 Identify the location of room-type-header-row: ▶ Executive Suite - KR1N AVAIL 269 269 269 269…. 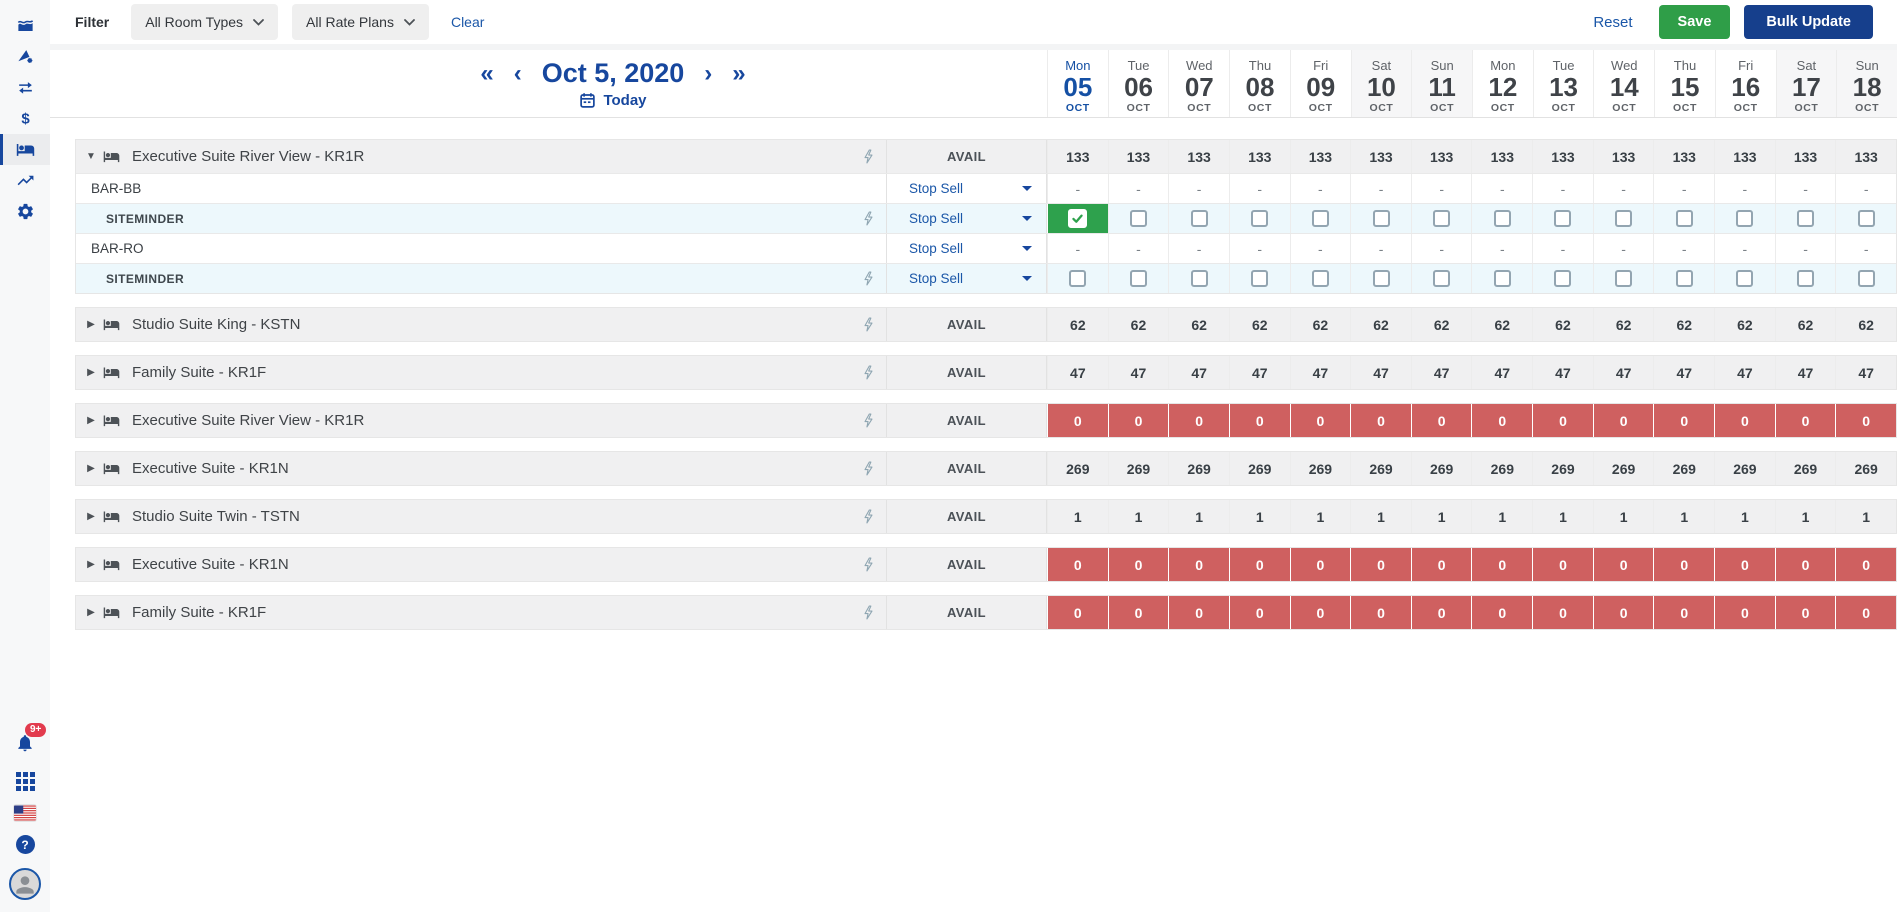
(986, 468).